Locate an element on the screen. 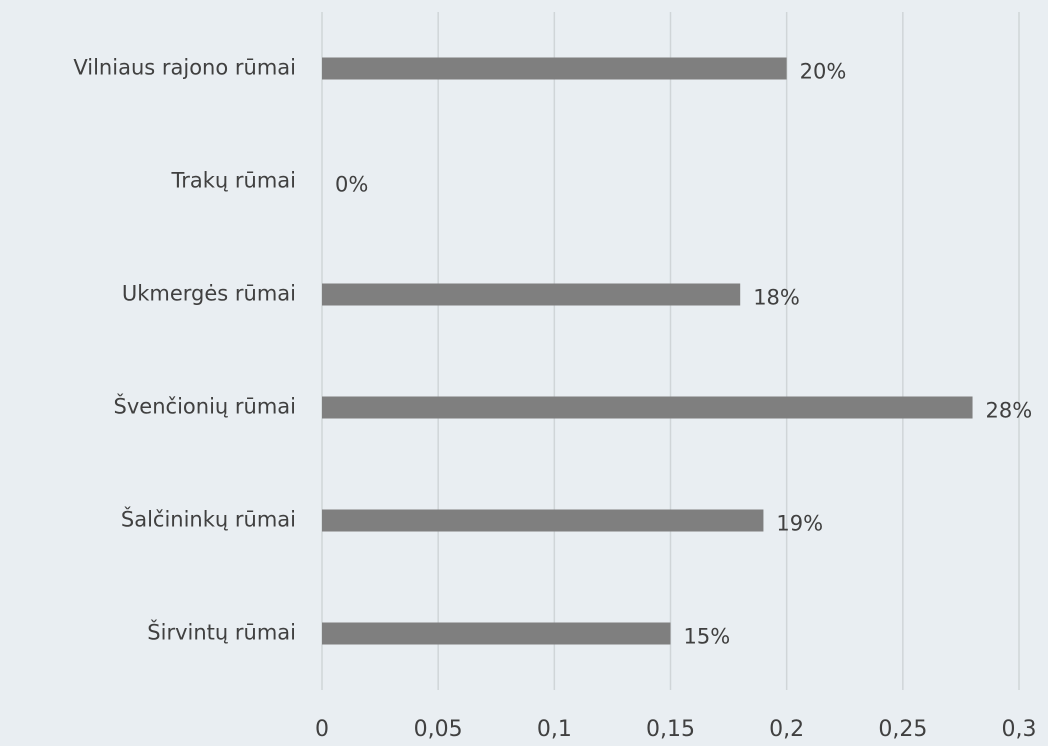 The image size is (1048, 746). x-tick-label: 0,2 is located at coordinates (786, 729).